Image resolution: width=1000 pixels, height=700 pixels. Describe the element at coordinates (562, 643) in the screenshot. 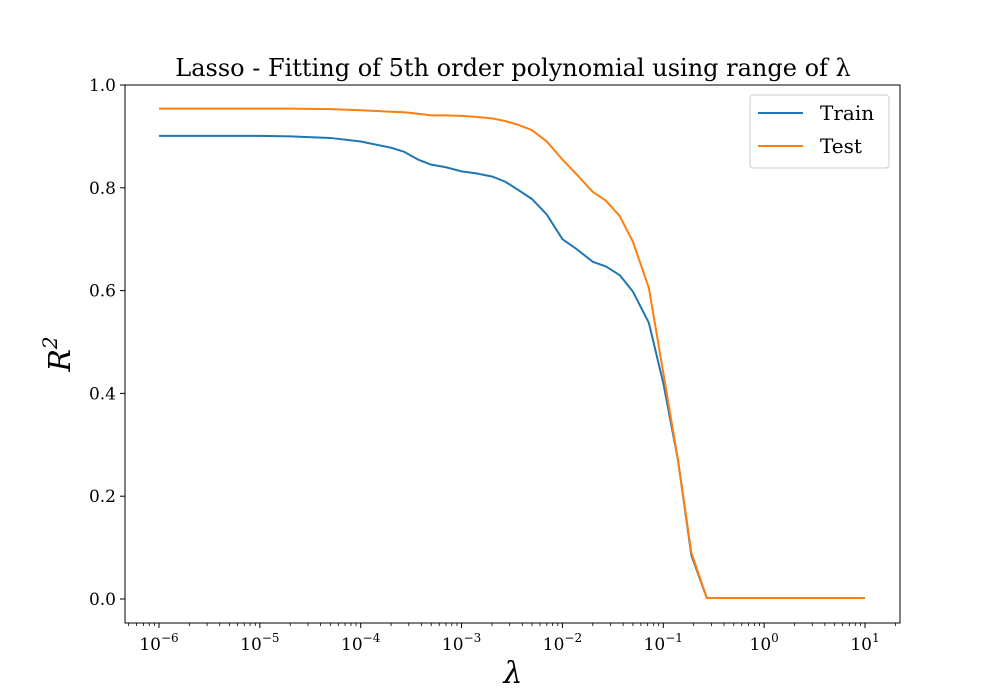

I see `x-tick-label: 10⁻²` at that location.